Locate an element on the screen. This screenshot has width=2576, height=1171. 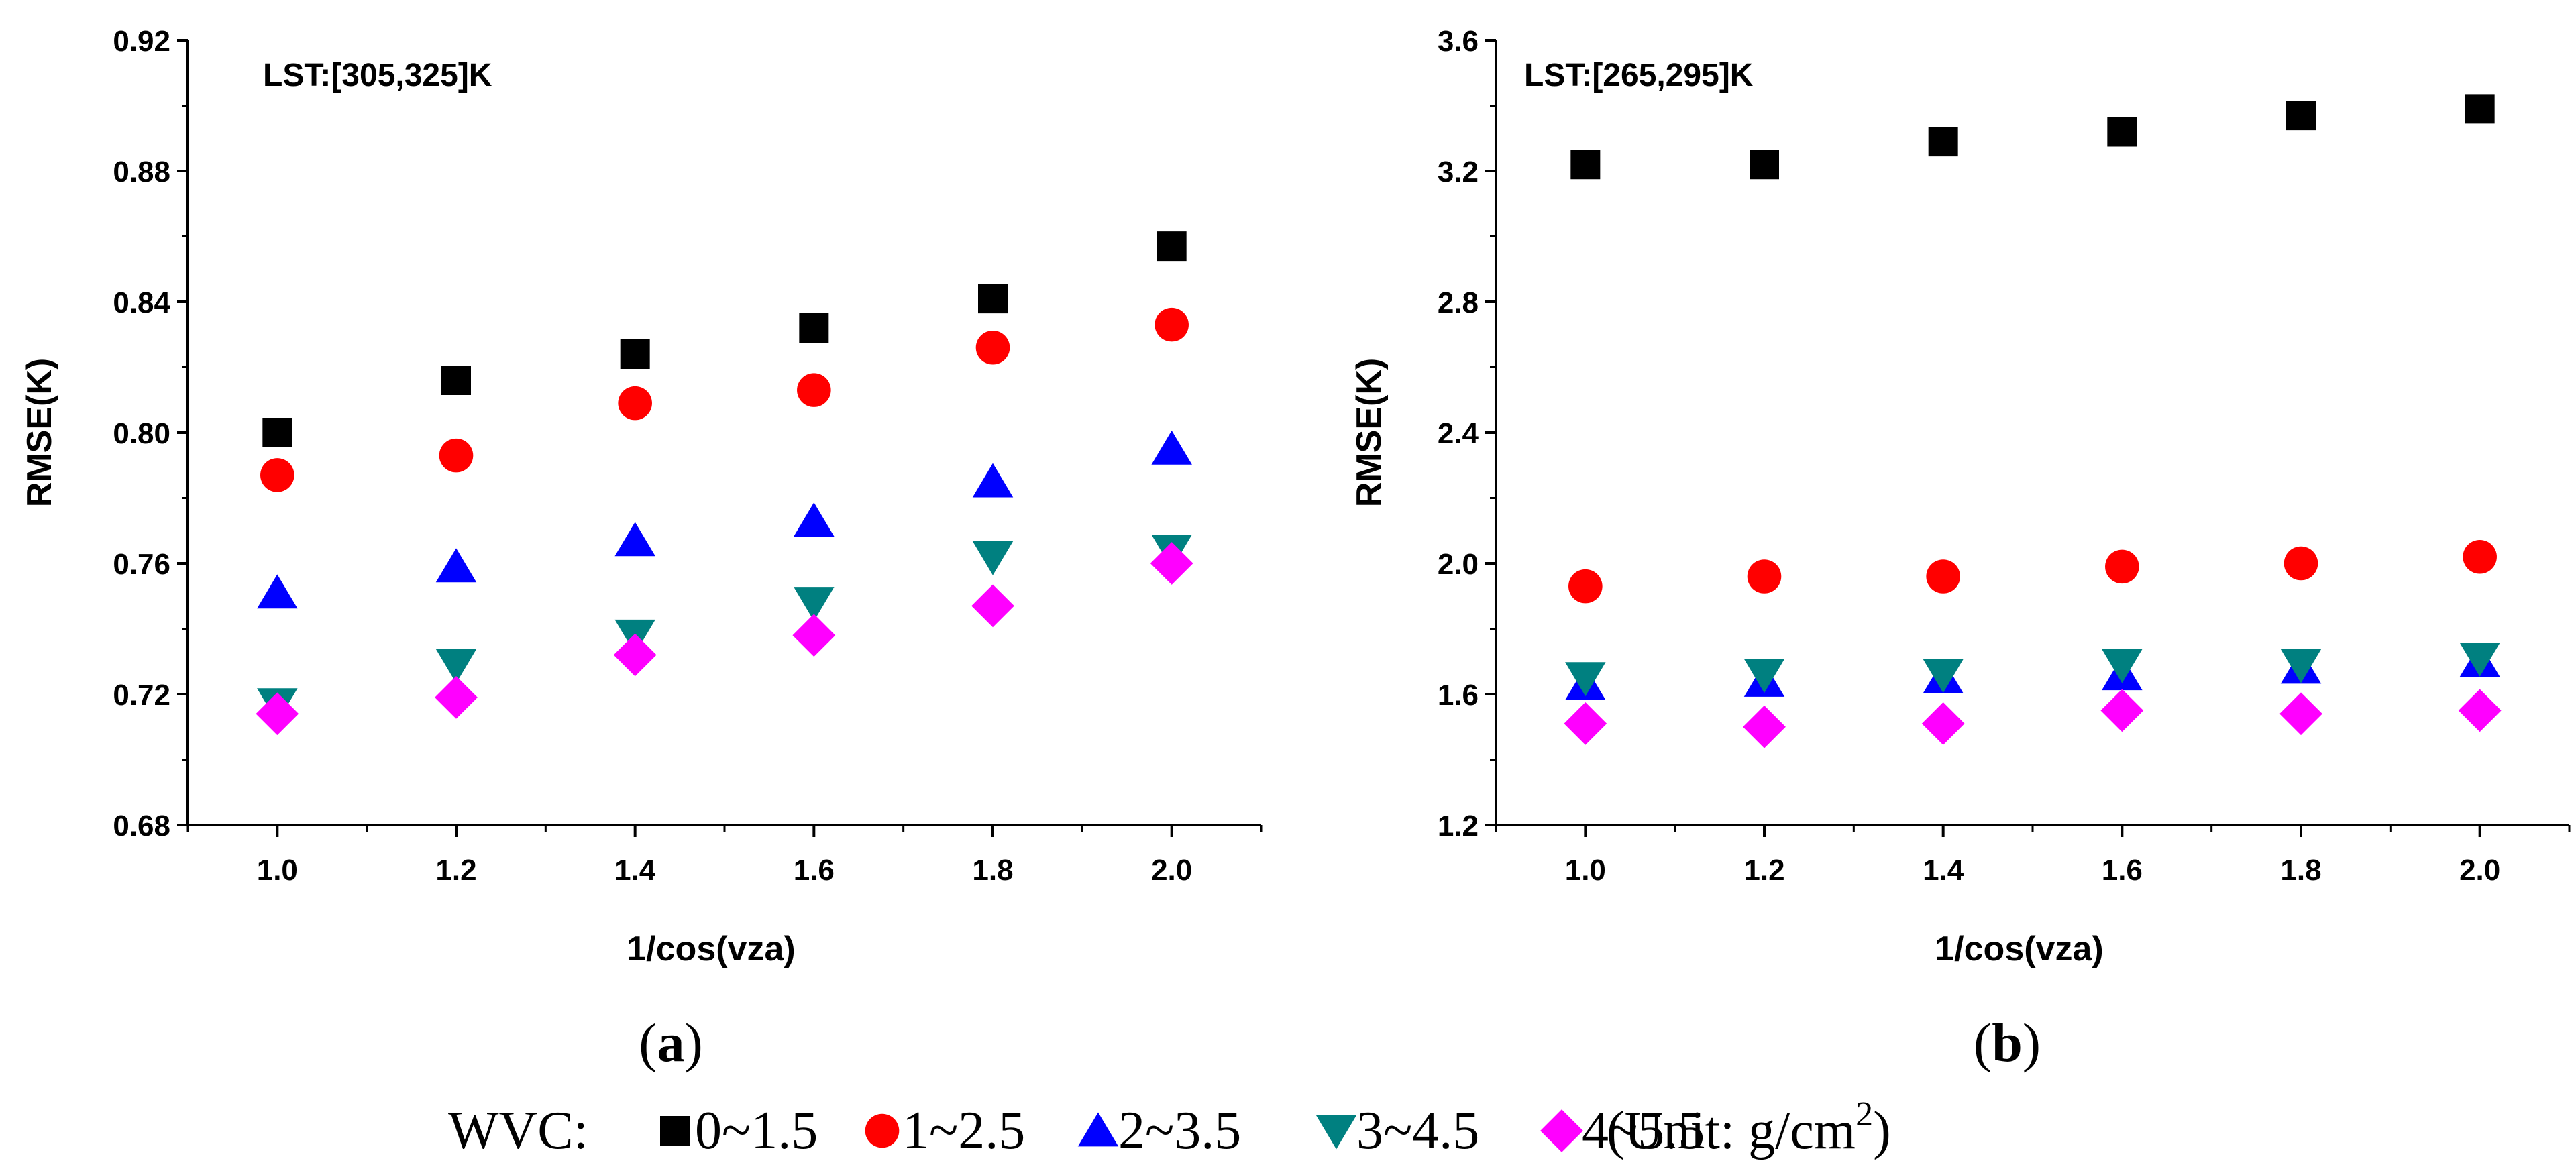
legend-label: 1~2.5 is located at coordinates (963, 1130).